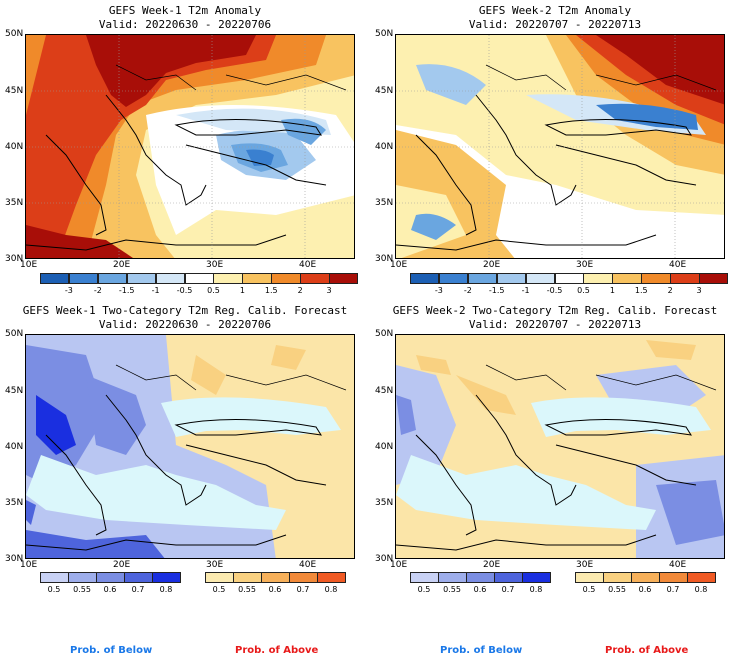  I want to click on colorbar-tick-label: -2, so click(467, 290).